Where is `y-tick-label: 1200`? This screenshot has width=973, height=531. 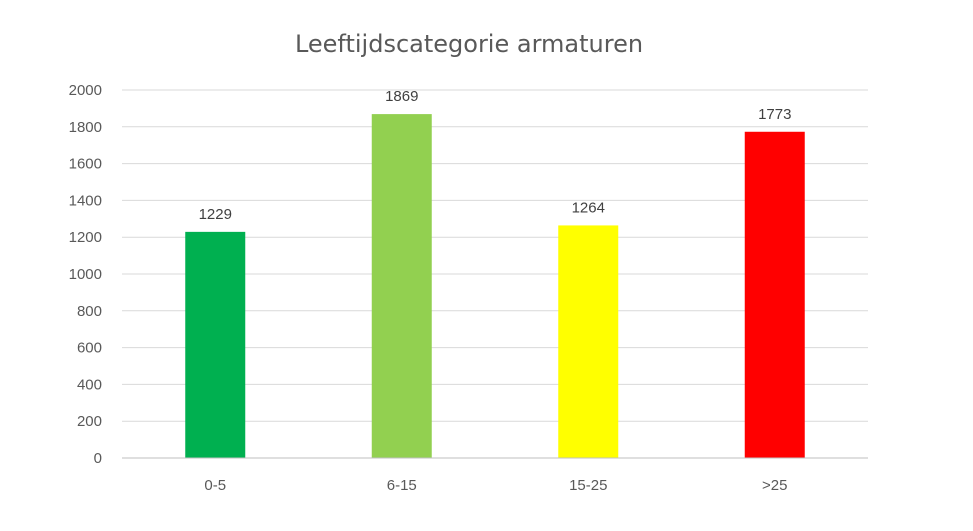
y-tick-label: 1200 is located at coordinates (85, 237).